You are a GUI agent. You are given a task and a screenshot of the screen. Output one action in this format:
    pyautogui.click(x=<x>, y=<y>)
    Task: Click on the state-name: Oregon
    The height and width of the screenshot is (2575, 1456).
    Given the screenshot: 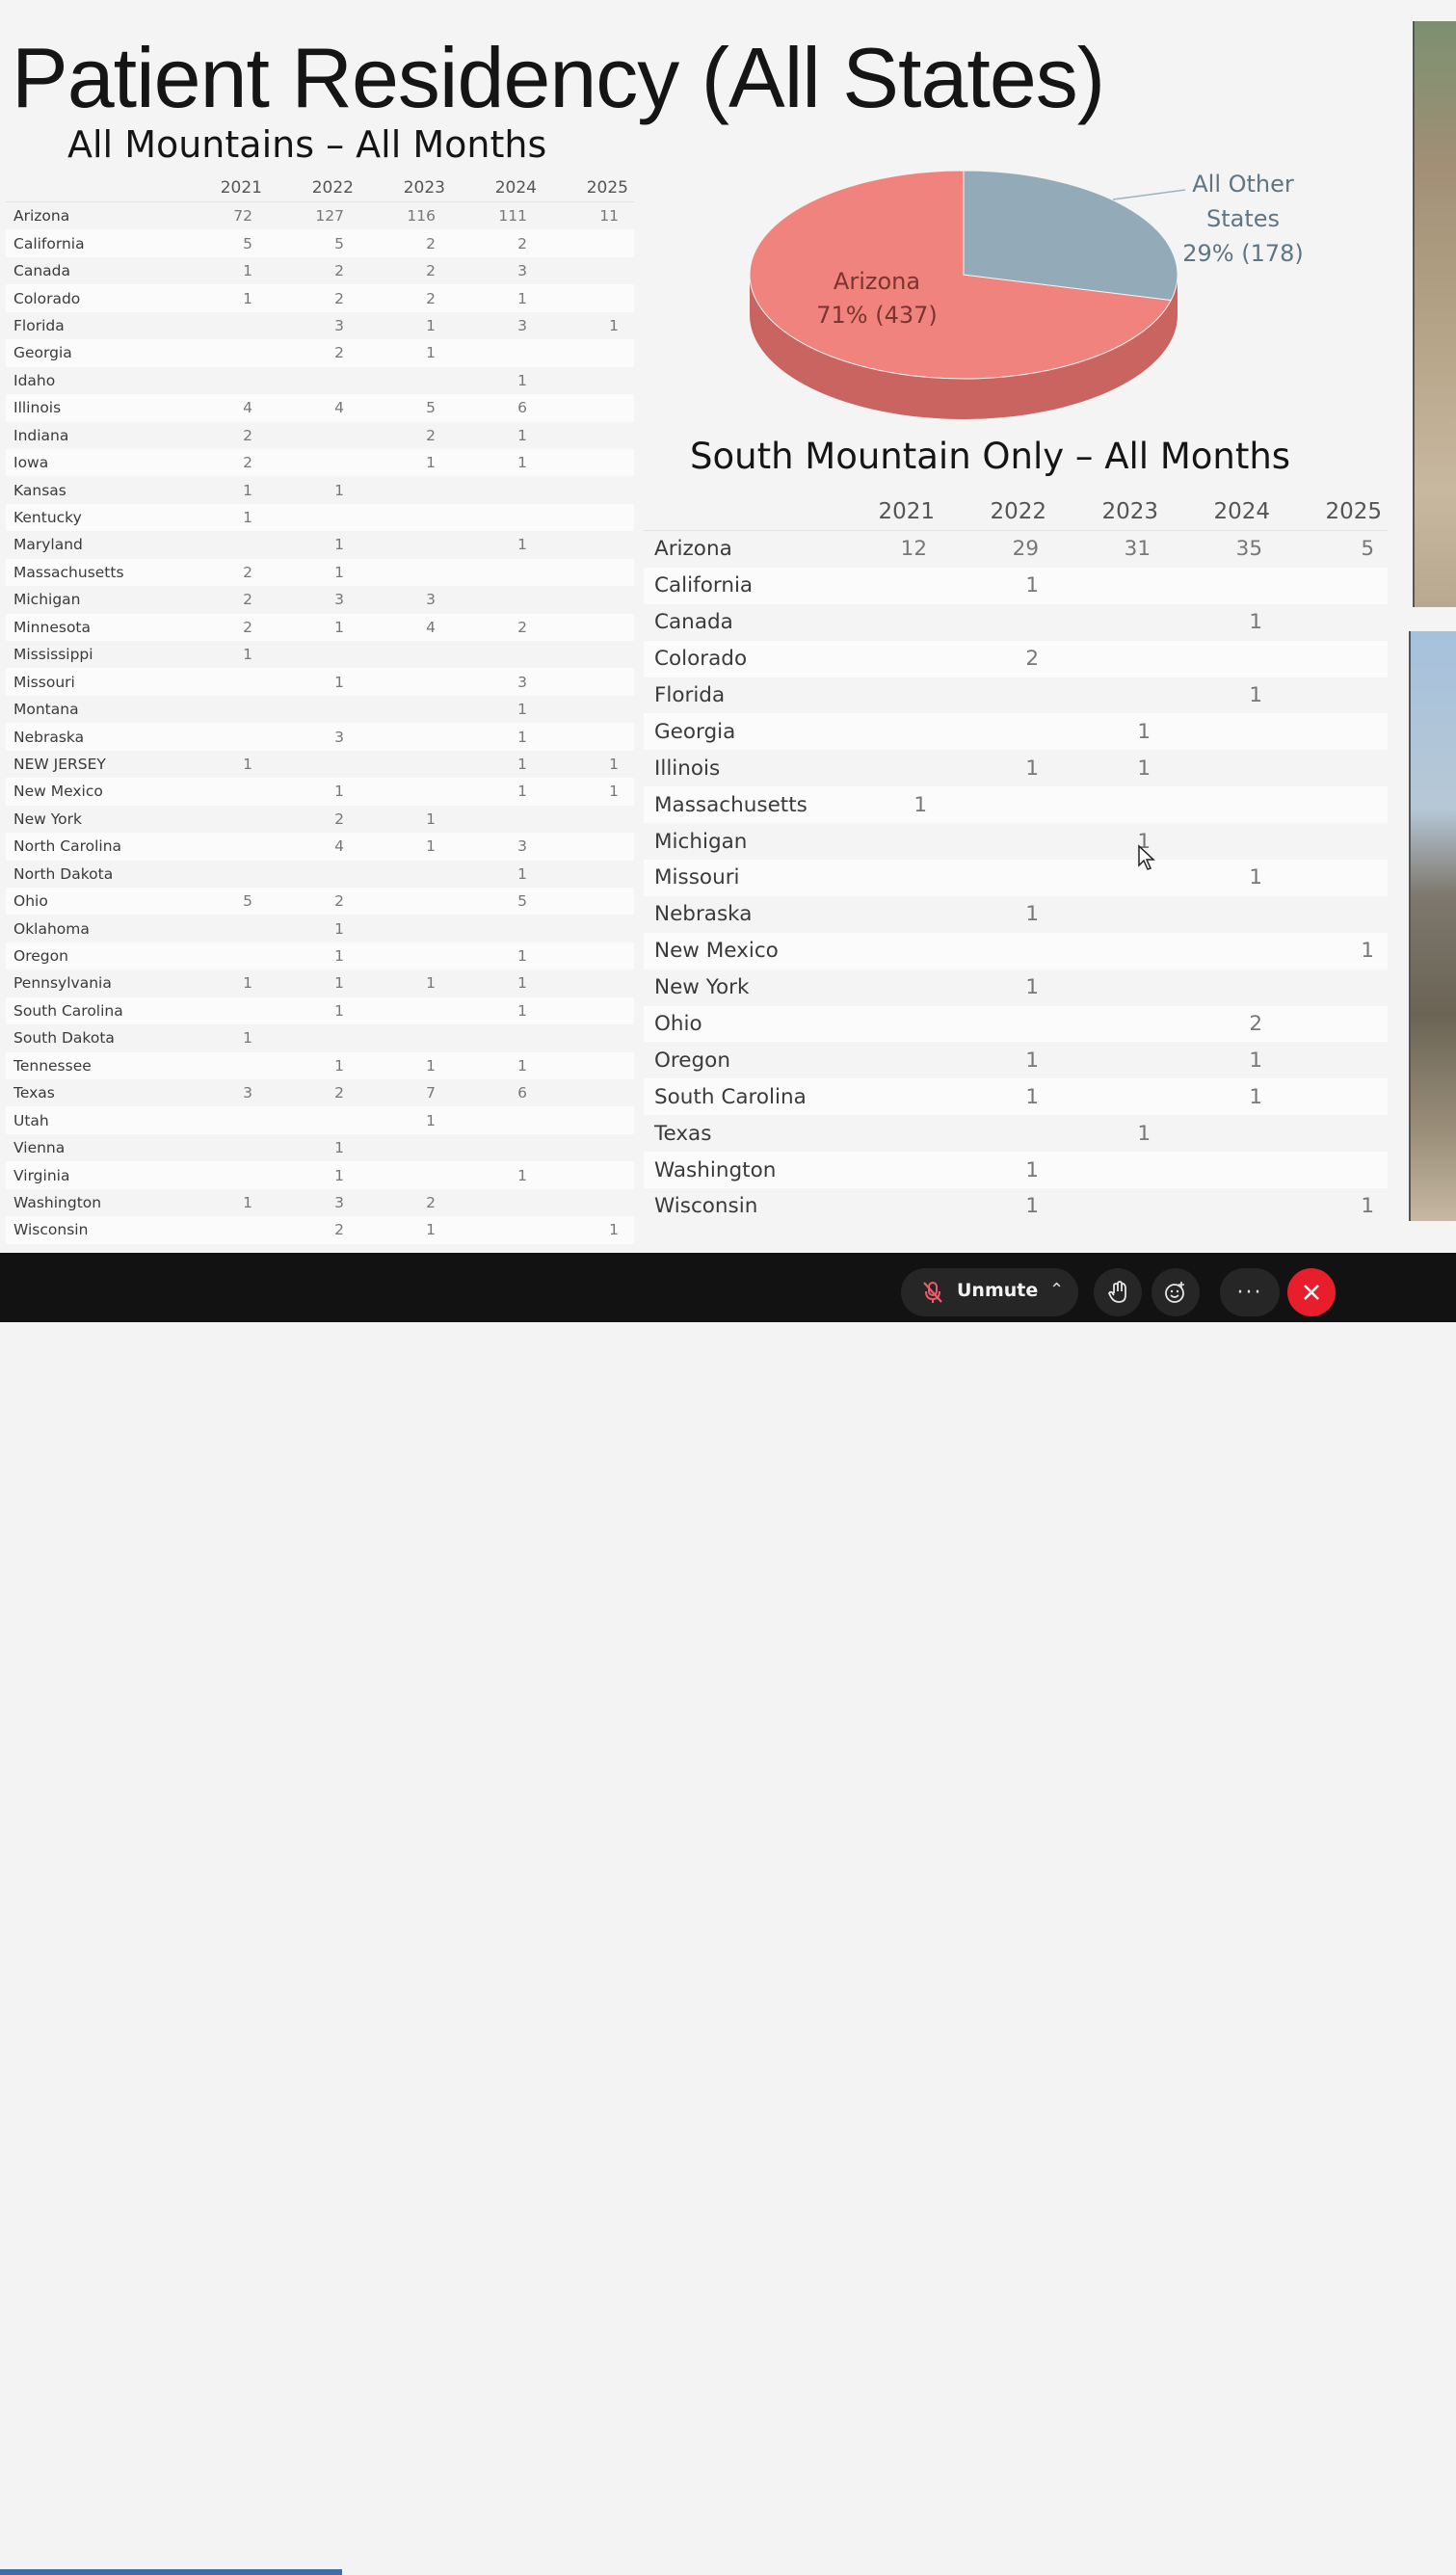 What is the action you would take?
    pyautogui.click(x=692, y=1060)
    